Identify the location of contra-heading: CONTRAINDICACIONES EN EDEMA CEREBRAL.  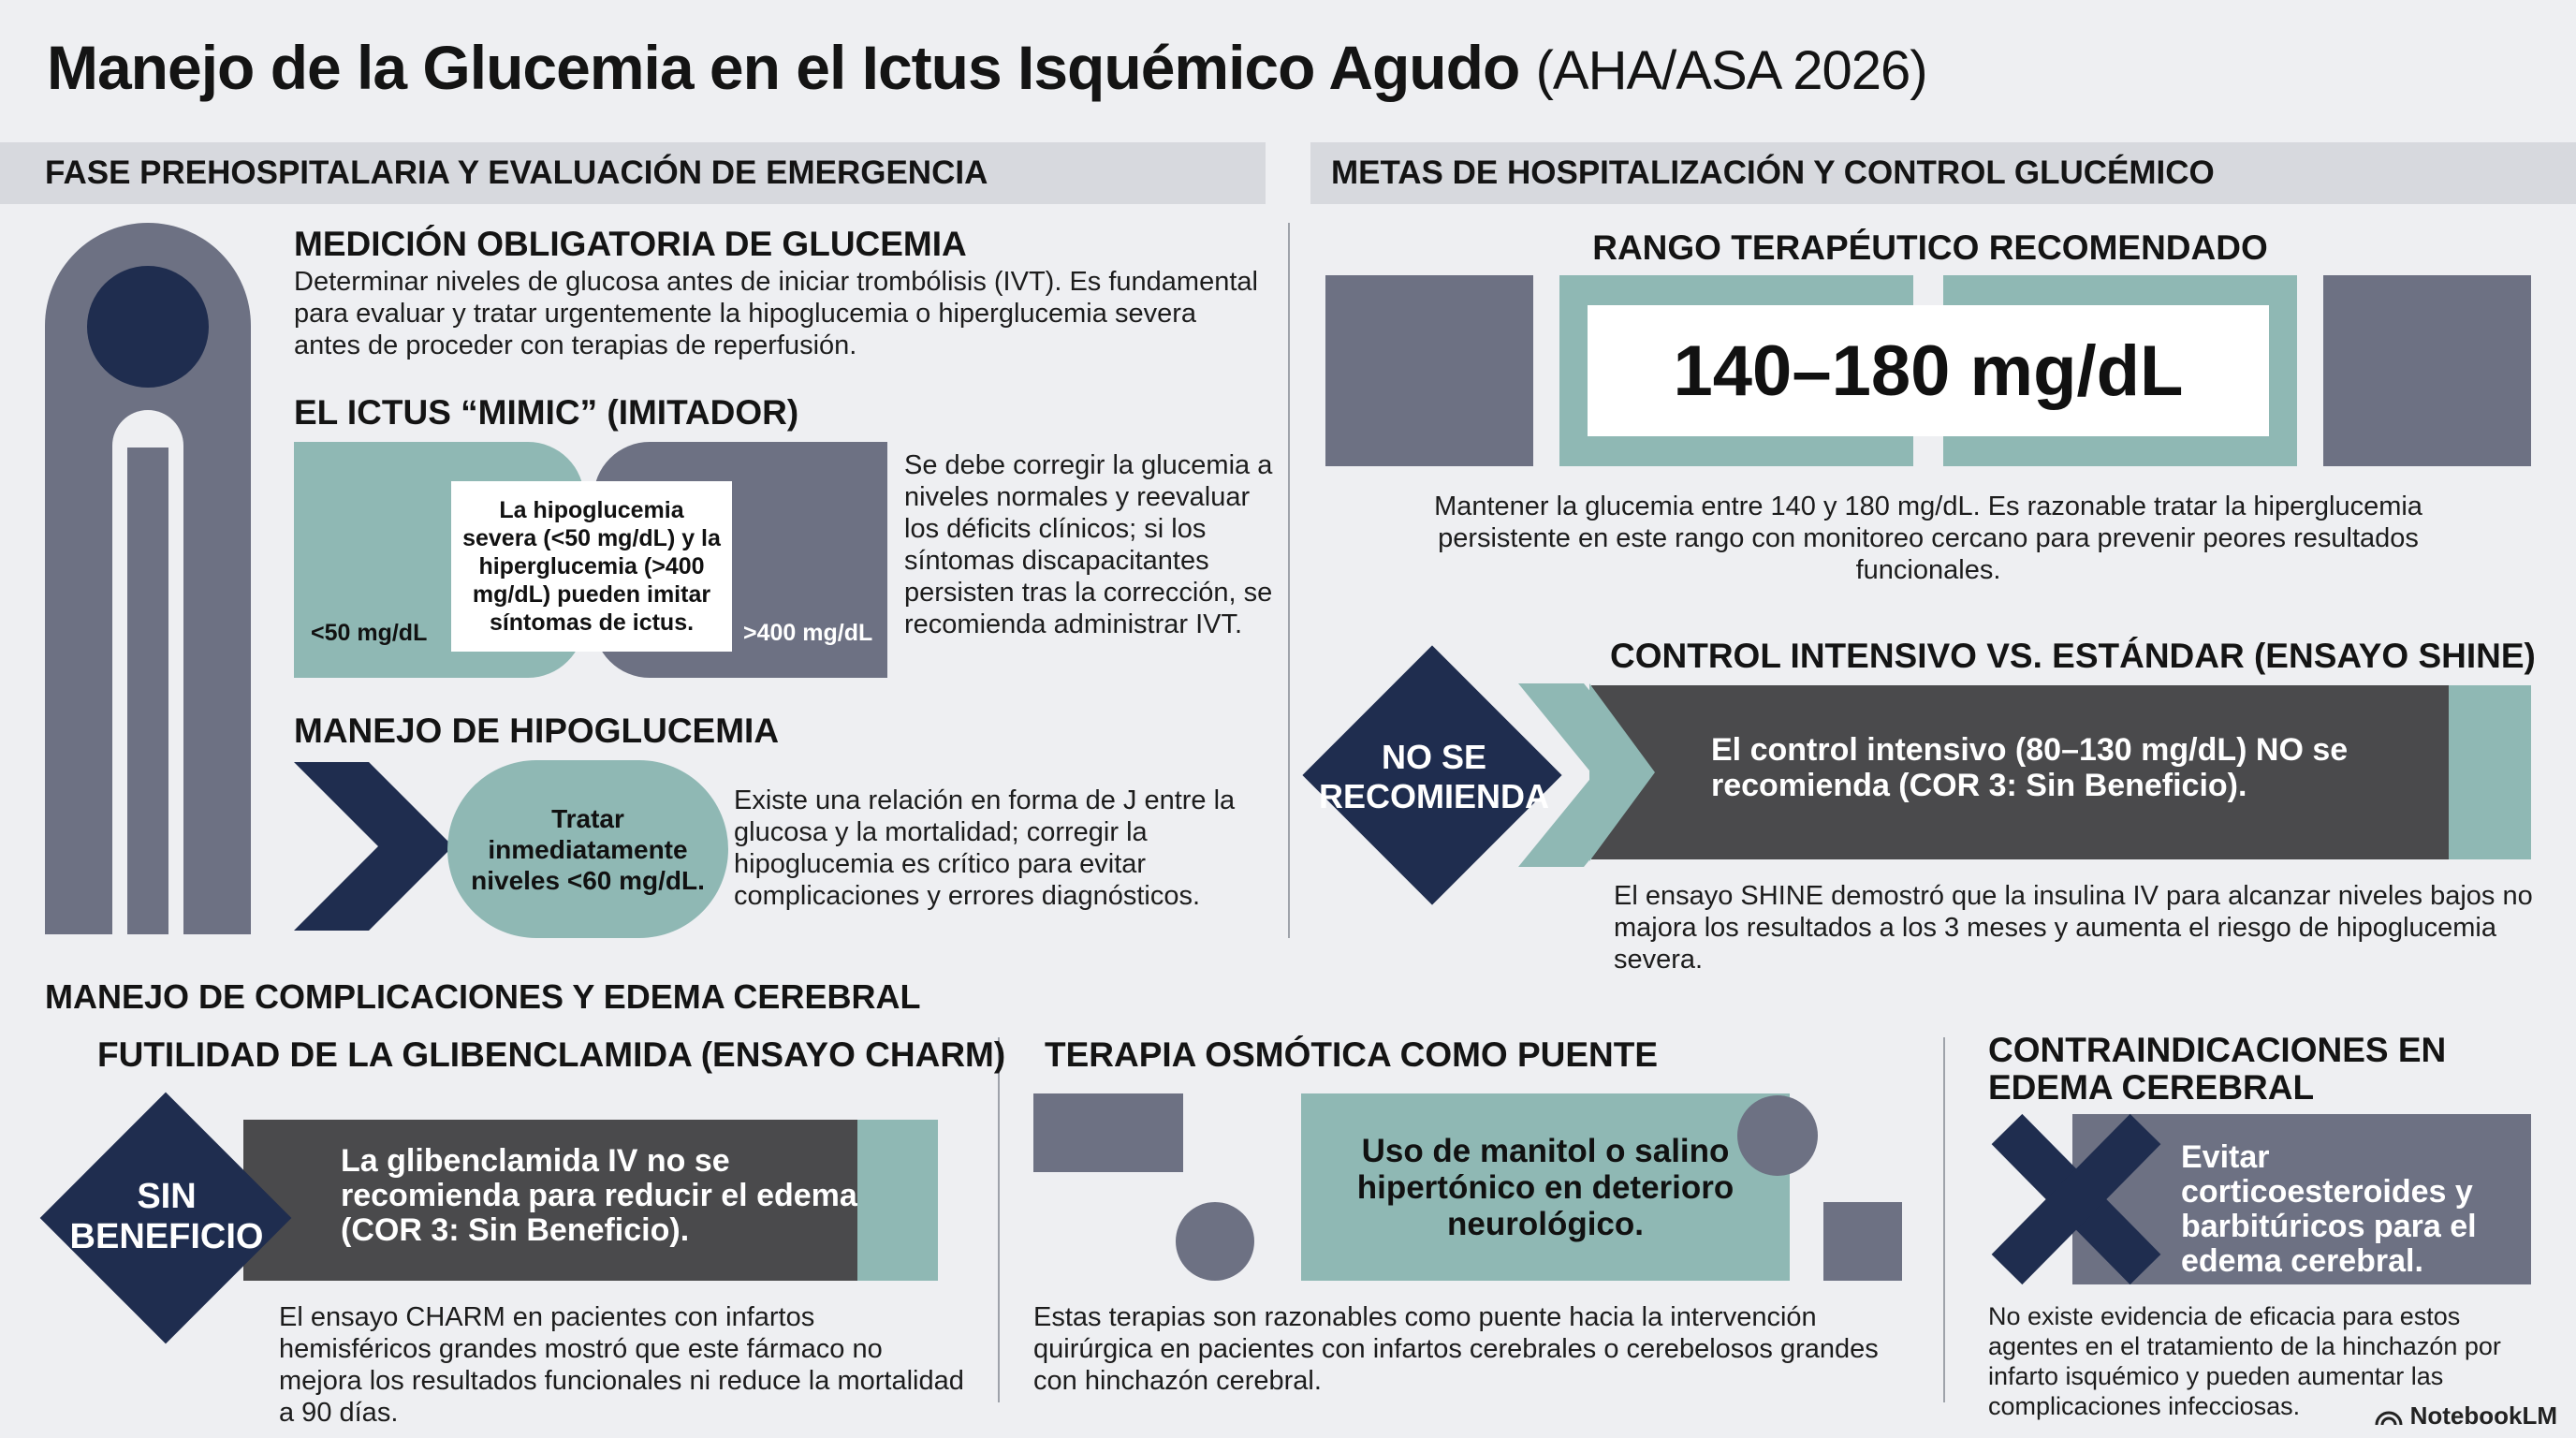
(2217, 1069).